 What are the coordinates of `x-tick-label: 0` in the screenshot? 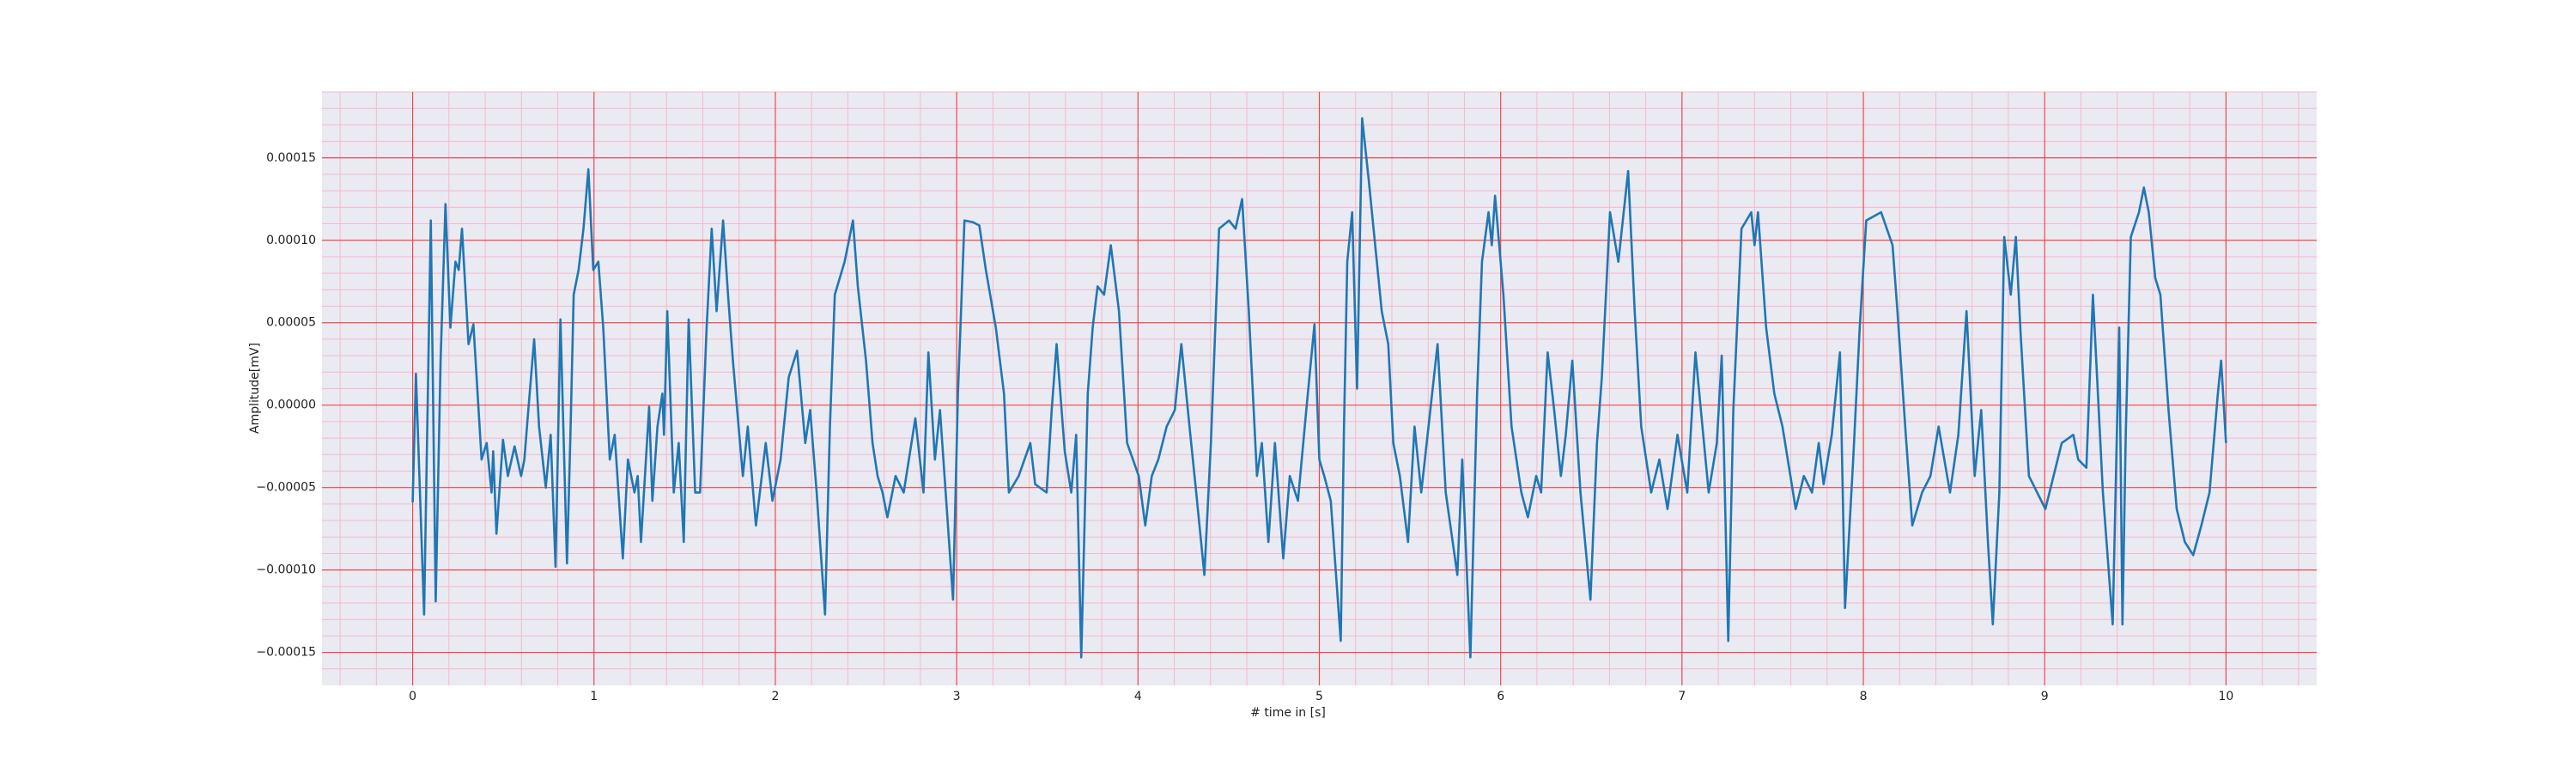 It's located at (412, 696).